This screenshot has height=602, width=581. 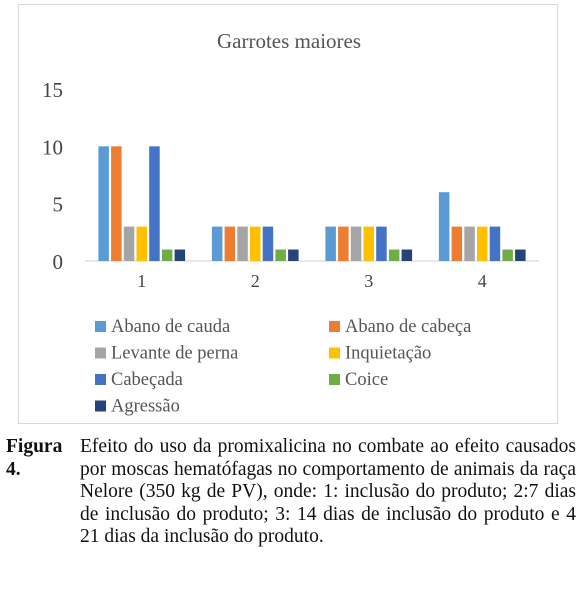 What do you see at coordinates (58, 262) in the screenshot?
I see `y-tick-label: 0` at bounding box center [58, 262].